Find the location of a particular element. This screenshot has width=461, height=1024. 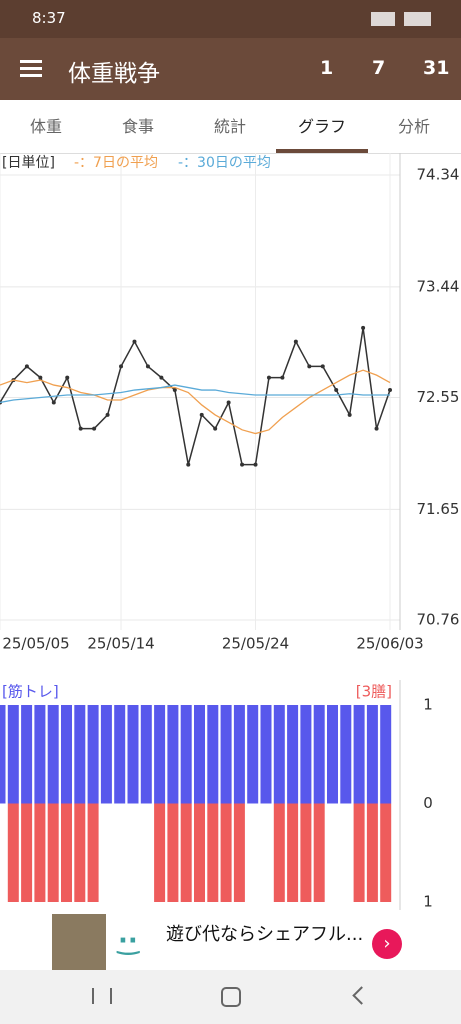

ad-logo: ·͜· is located at coordinates (128, 941).